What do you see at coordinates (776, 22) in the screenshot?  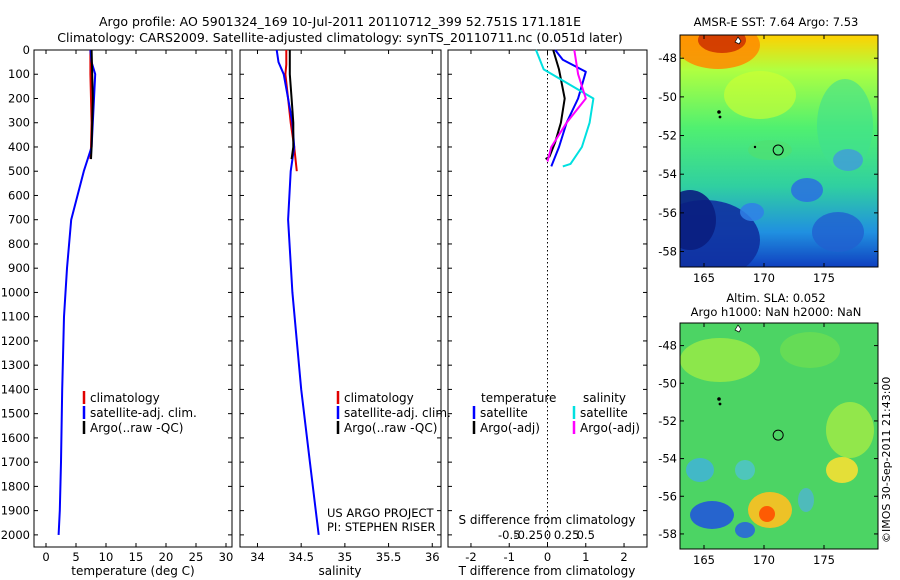 I see `sst-map-title: AMSR-E SST: 7.64 Argo: 7.53` at bounding box center [776, 22].